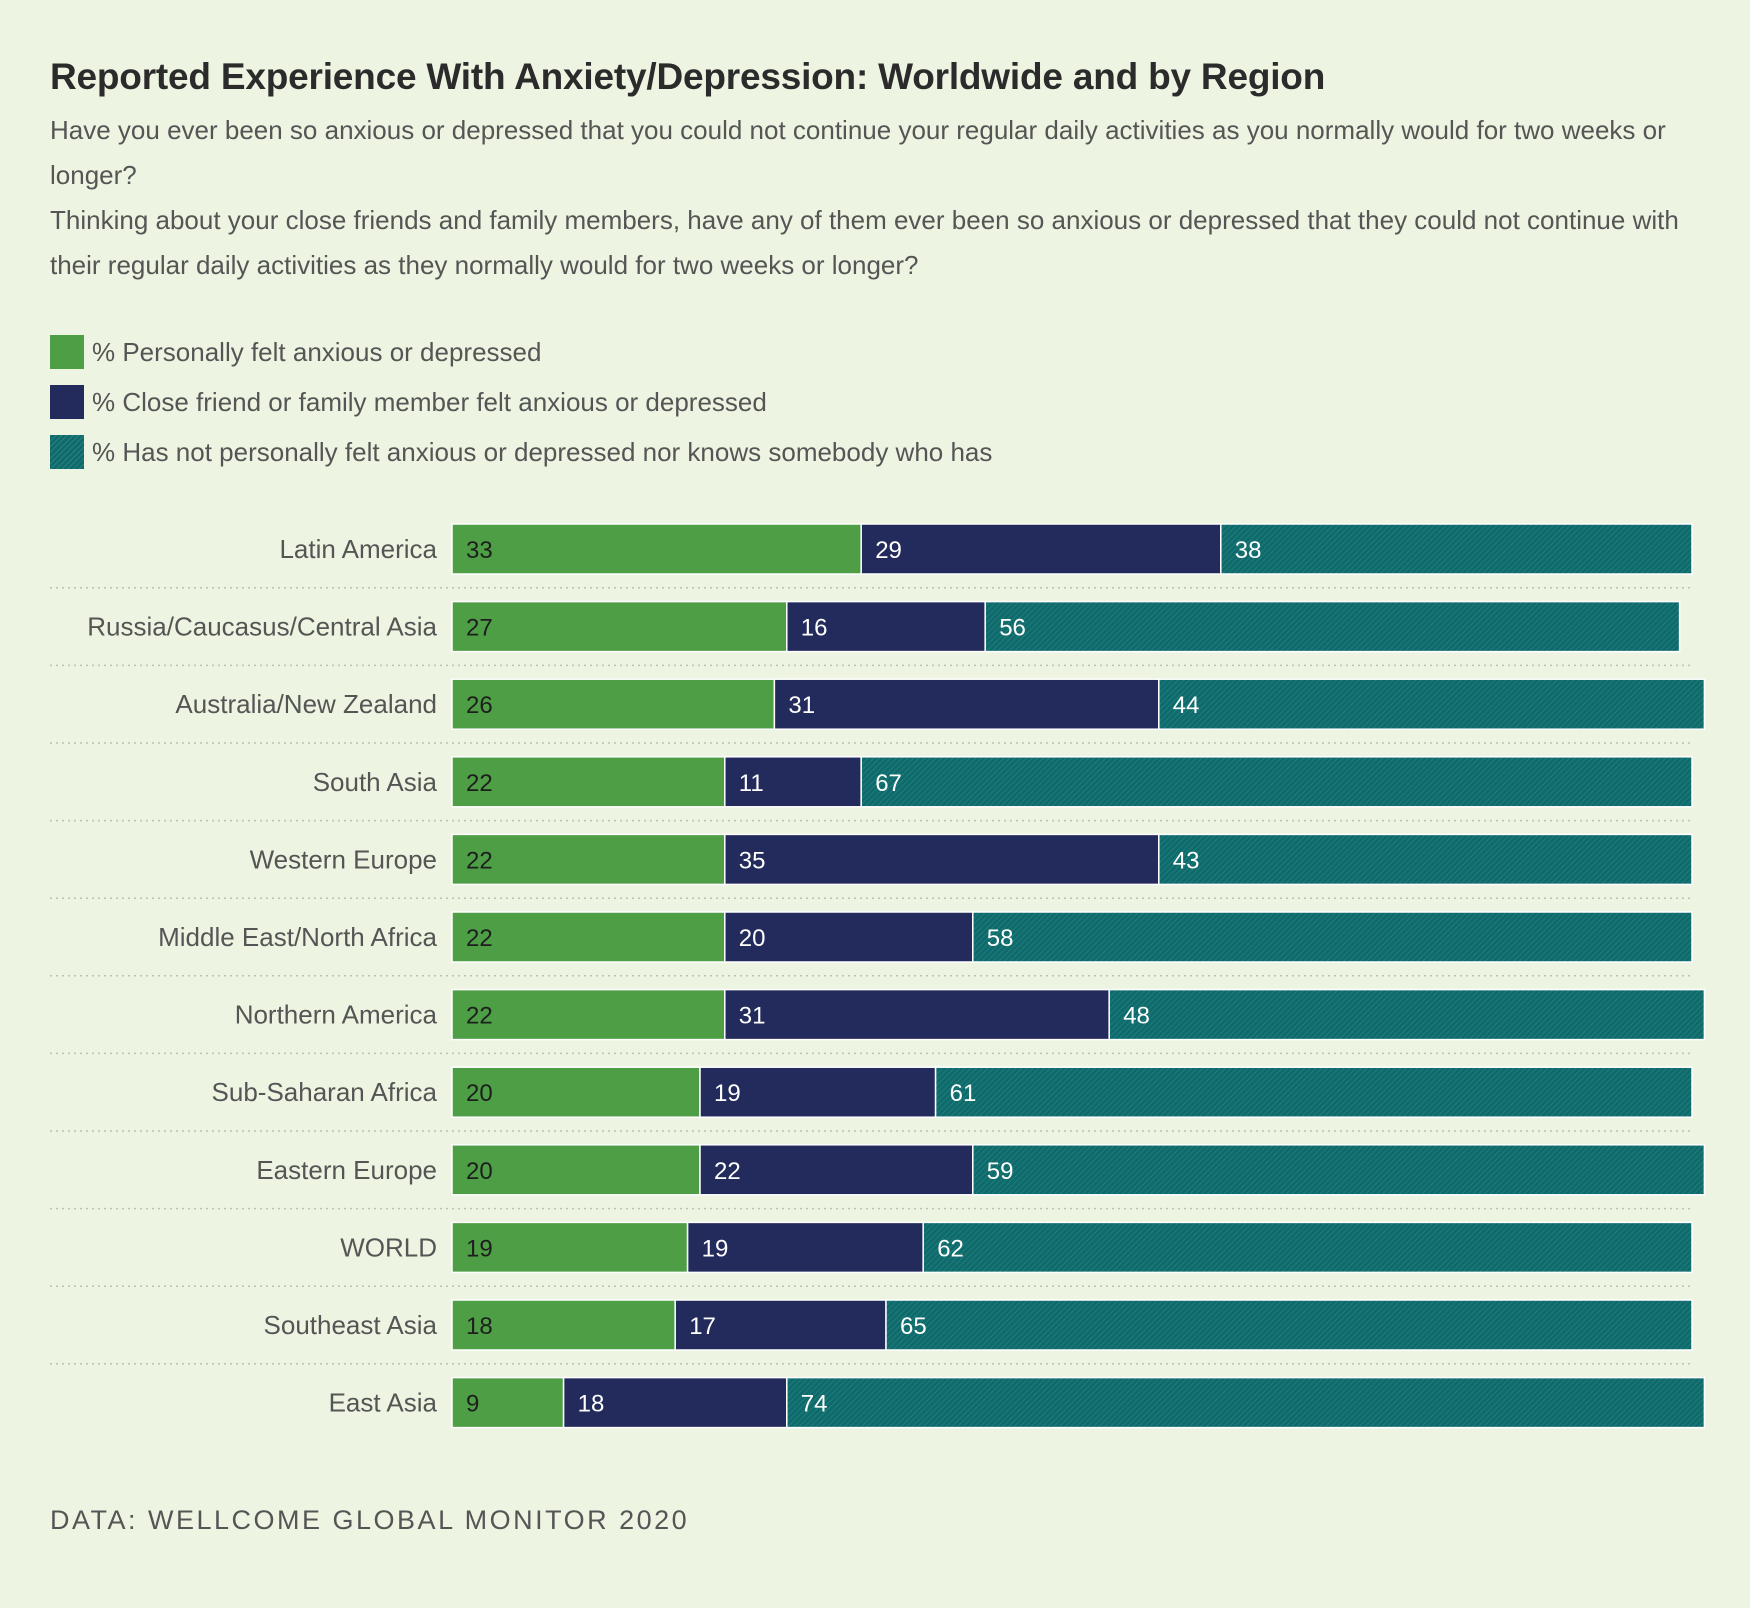 This screenshot has width=1750, height=1608. Describe the element at coordinates (67, 452) in the screenshot. I see `legend-swatch-neither` at that location.